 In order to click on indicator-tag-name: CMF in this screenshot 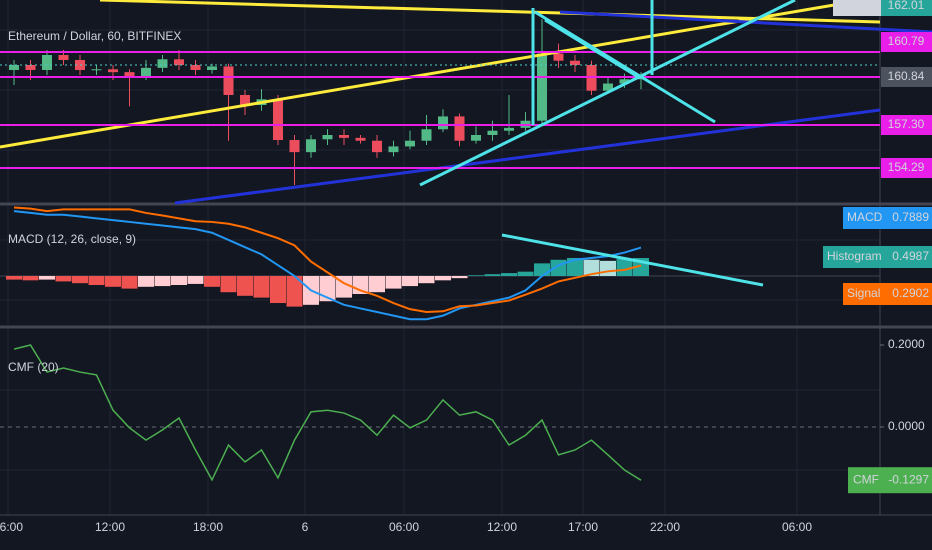, I will do `click(866, 479)`.